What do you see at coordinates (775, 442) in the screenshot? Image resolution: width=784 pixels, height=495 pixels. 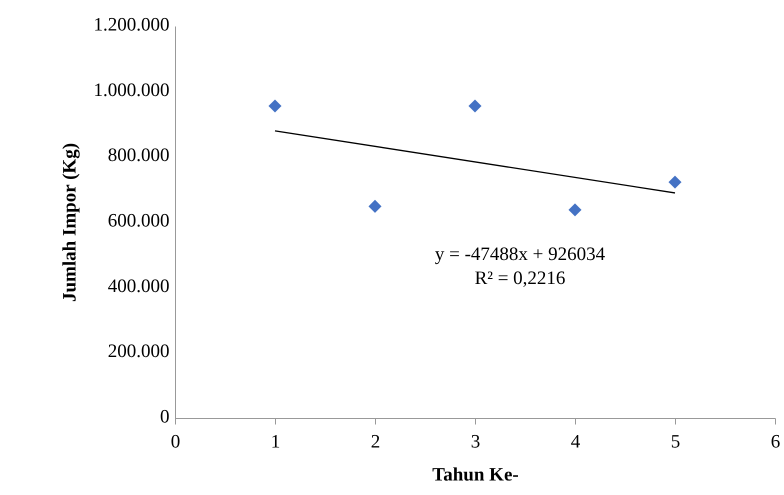 I see `x-tick-label: 6` at bounding box center [775, 442].